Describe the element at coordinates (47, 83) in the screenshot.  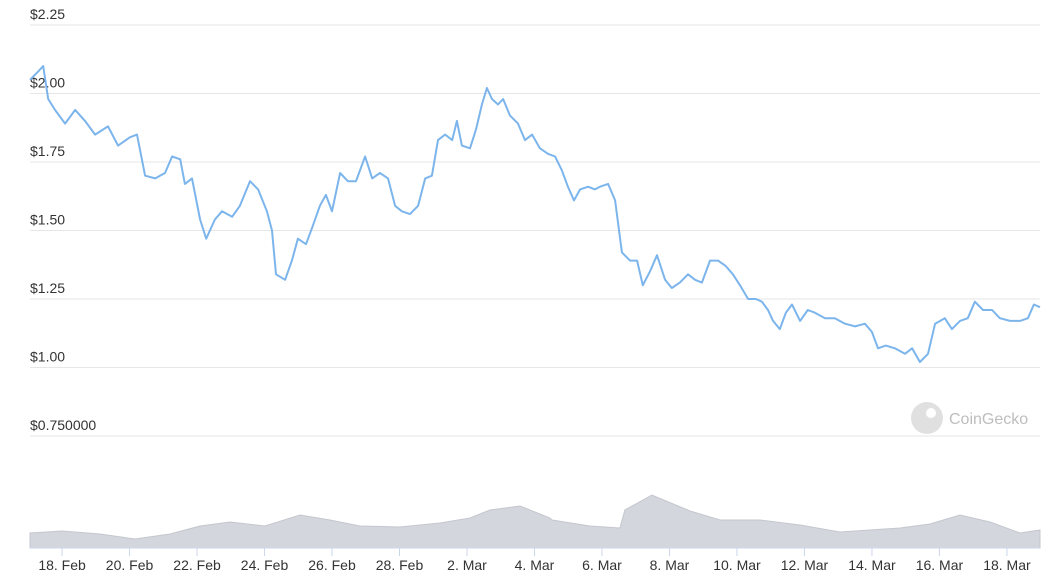
I see `y-tick-label: $2.00` at that location.